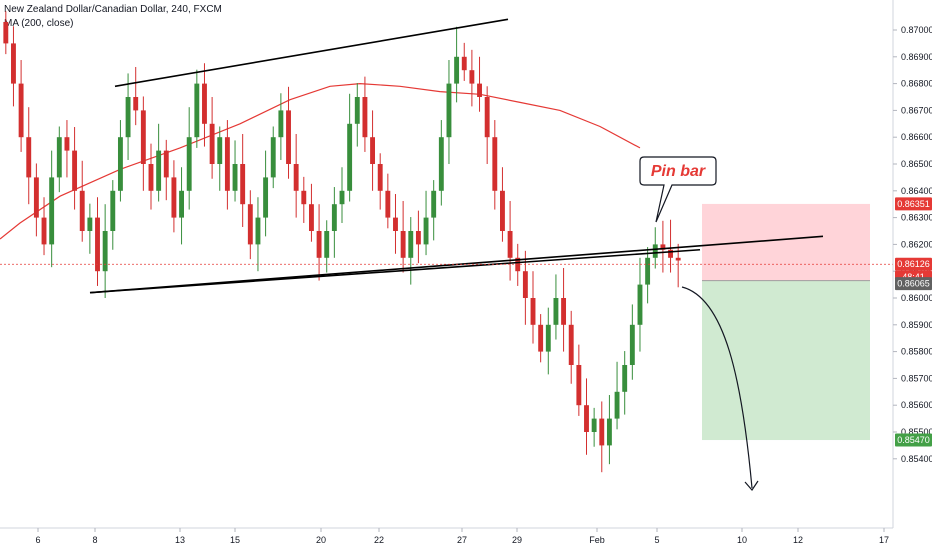  What do you see at coordinates (913, 204) in the screenshot?
I see `stop-tag` at bounding box center [913, 204].